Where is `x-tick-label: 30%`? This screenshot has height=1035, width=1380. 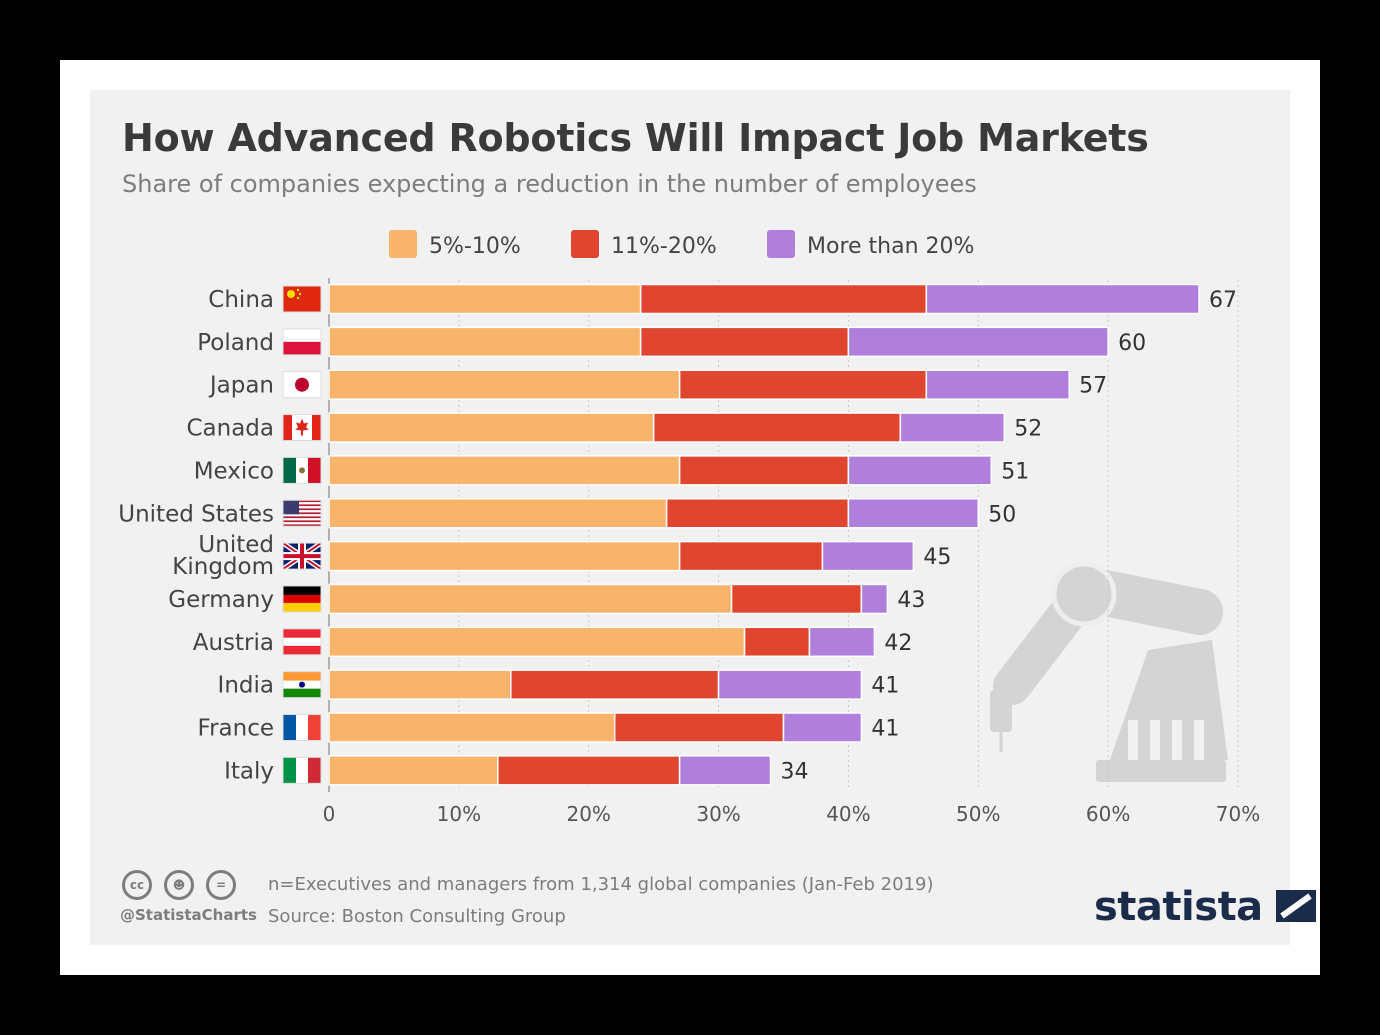
x-tick-label: 30% is located at coordinates (718, 814).